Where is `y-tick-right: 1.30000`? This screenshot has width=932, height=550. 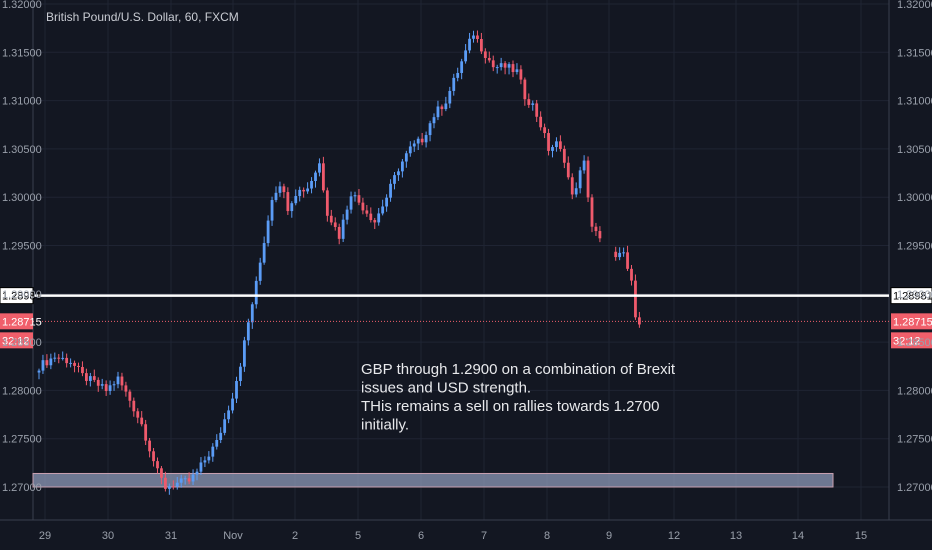 y-tick-right: 1.30000 is located at coordinates (914, 198).